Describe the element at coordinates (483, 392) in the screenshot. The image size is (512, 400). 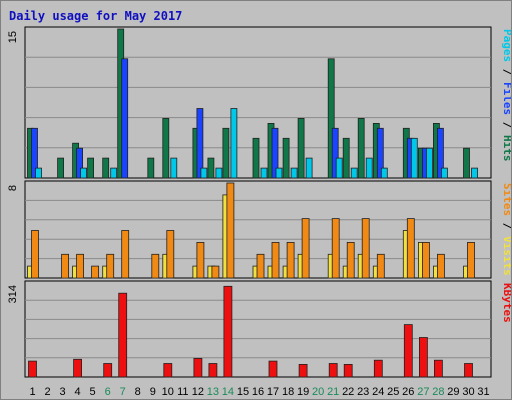
I see `x-tick-label-day-31: 31` at that location.